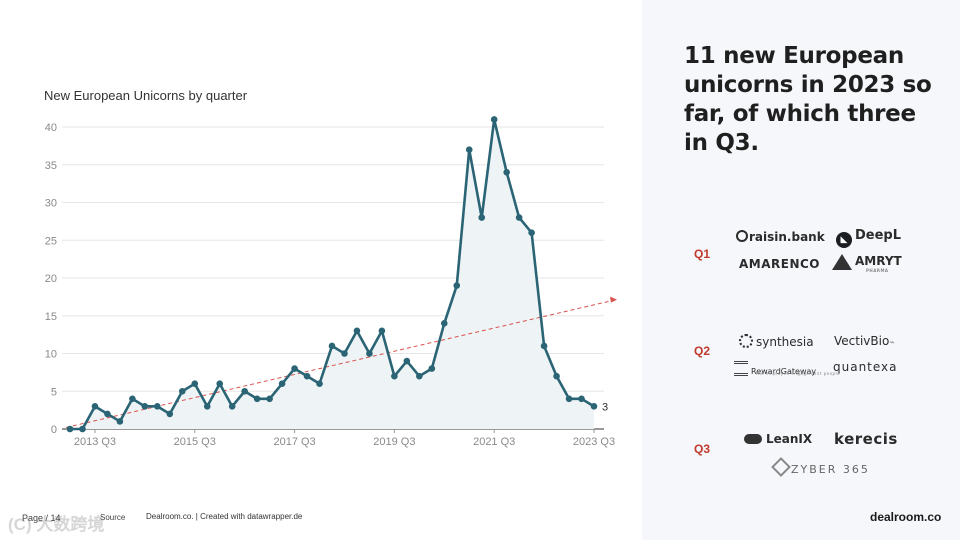 The width and height of the screenshot is (960, 540). Describe the element at coordinates (780, 237) in the screenshot. I see `logo-raisin-bank: raisin.bank` at that location.